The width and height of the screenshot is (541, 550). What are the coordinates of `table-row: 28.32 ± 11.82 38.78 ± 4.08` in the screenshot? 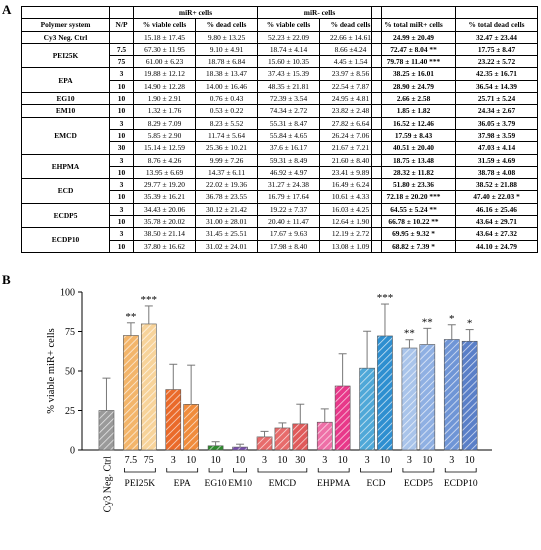 It's located at (454, 172).